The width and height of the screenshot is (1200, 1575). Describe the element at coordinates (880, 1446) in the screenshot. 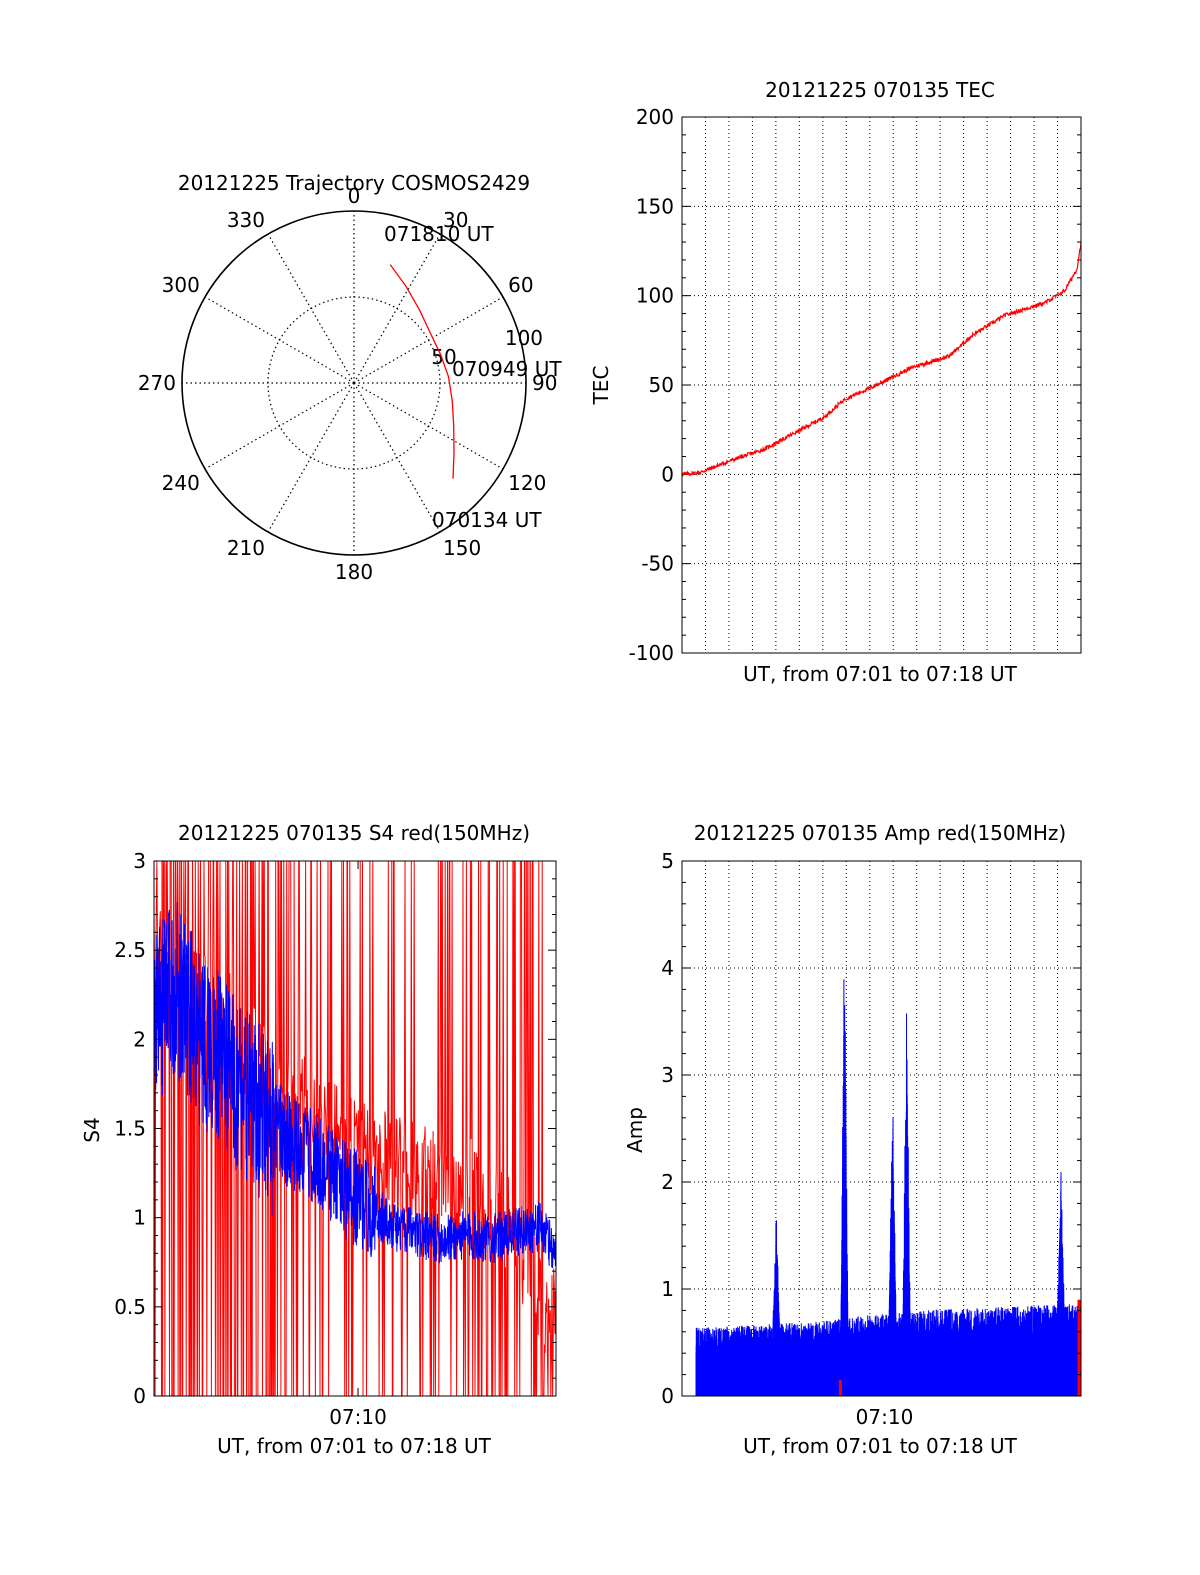

I see `amp-xlabel: UT, from 07:01 to 07:18 UT` at that location.